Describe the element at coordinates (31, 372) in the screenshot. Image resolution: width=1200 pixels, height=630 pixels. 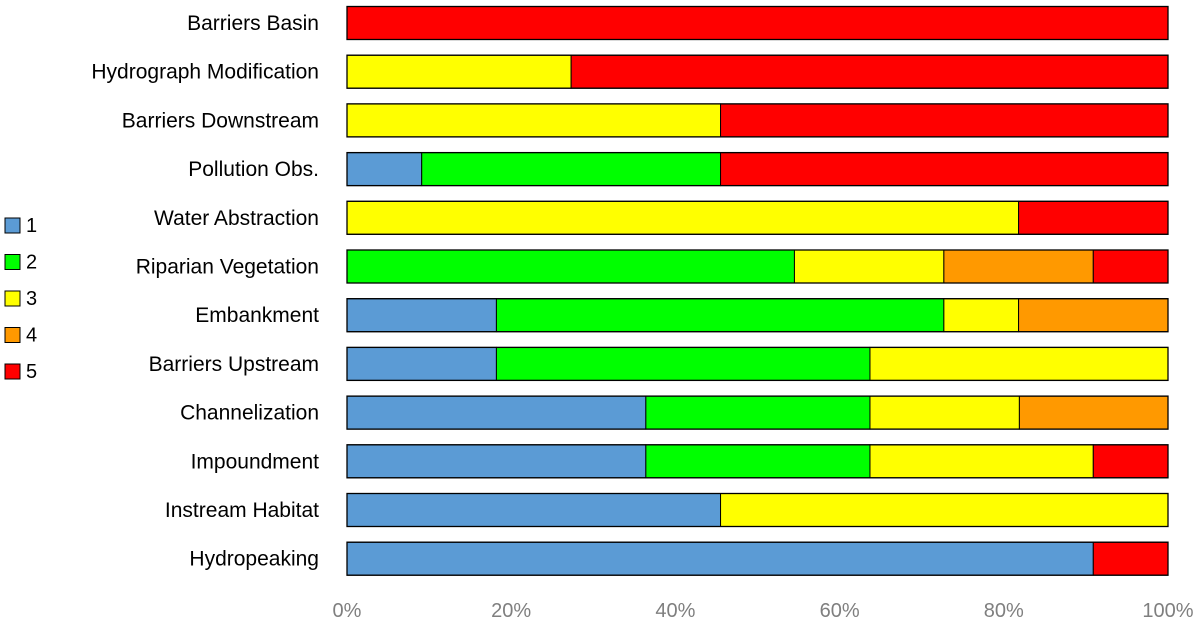
I see `legend-label: 5` at that location.